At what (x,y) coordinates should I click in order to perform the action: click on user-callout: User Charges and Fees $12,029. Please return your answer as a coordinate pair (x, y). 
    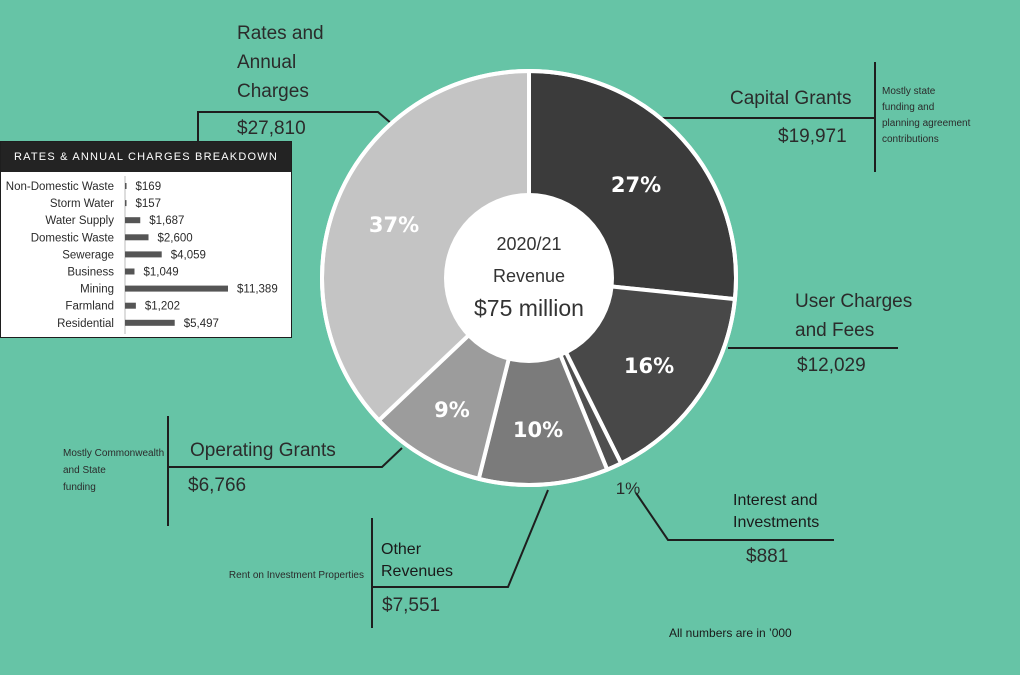
    Looking at the image, I should click on (853, 333).